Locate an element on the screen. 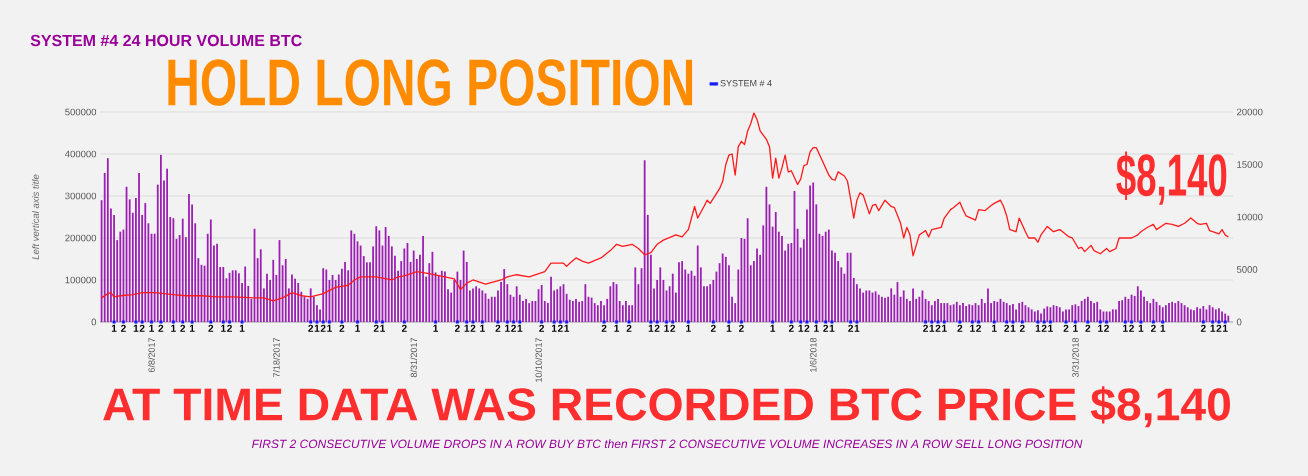  y-tick-label: 300000 is located at coordinates (81, 196).